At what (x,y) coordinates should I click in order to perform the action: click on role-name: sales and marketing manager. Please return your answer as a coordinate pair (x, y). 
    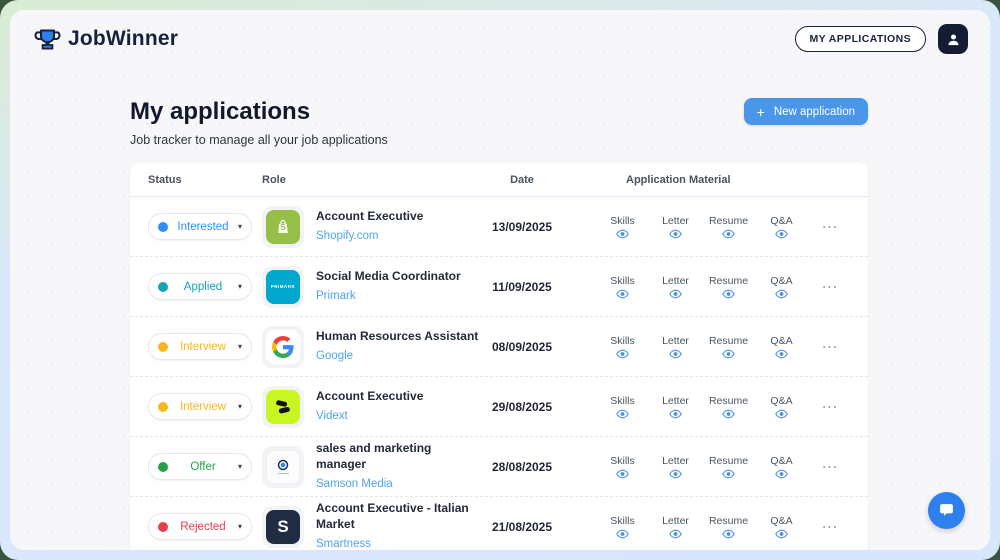
    Looking at the image, I should click on (374, 455).